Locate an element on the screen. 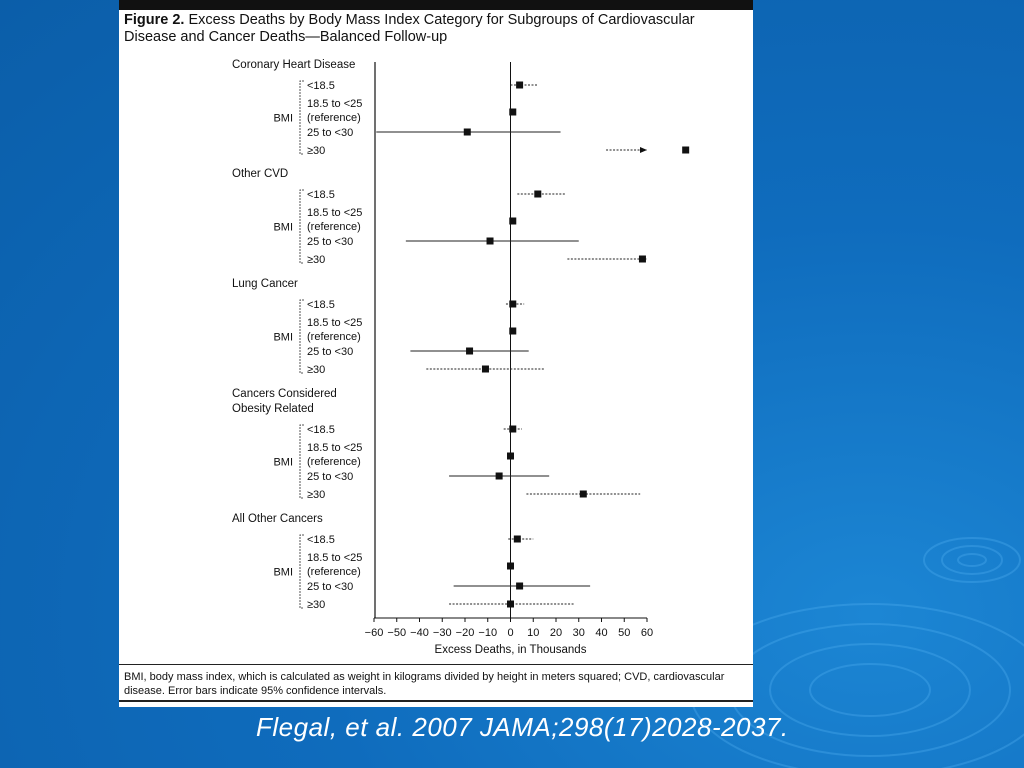 Image resolution: width=1024 pixels, height=768 pixels. footnote-rule-bottom is located at coordinates (436, 701).